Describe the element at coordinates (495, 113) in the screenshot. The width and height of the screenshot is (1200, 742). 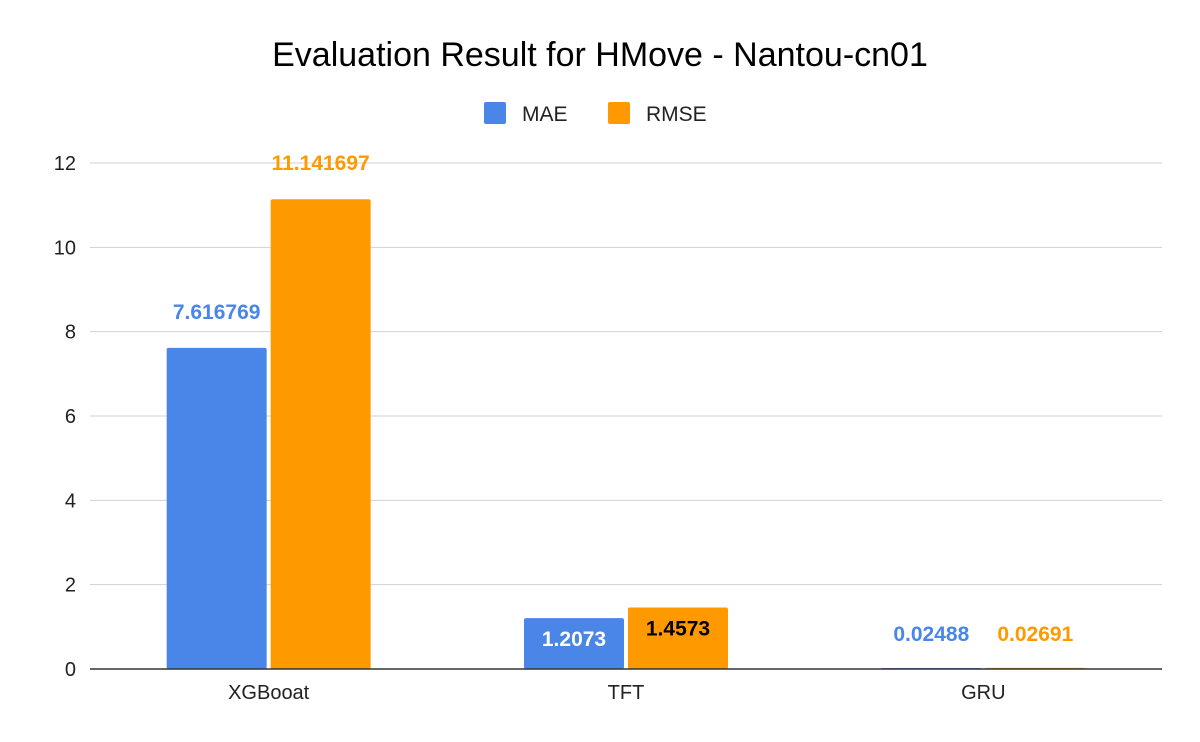
I see `legend-swatch-mae` at that location.